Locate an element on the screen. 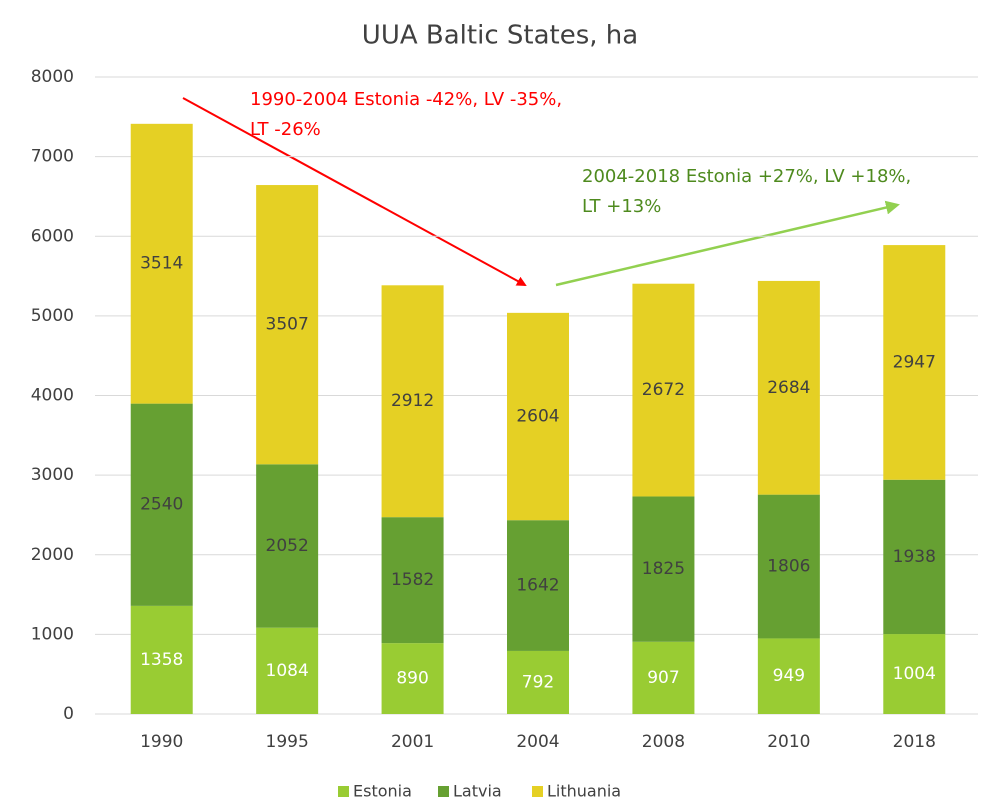 This screenshot has width=1000, height=800. value-label: 1642 is located at coordinates (537, 586).